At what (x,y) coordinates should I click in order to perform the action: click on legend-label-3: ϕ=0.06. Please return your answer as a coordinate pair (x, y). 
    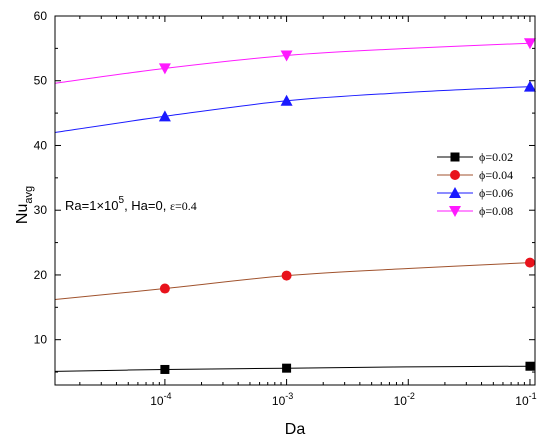
    Looking at the image, I should click on (496, 193).